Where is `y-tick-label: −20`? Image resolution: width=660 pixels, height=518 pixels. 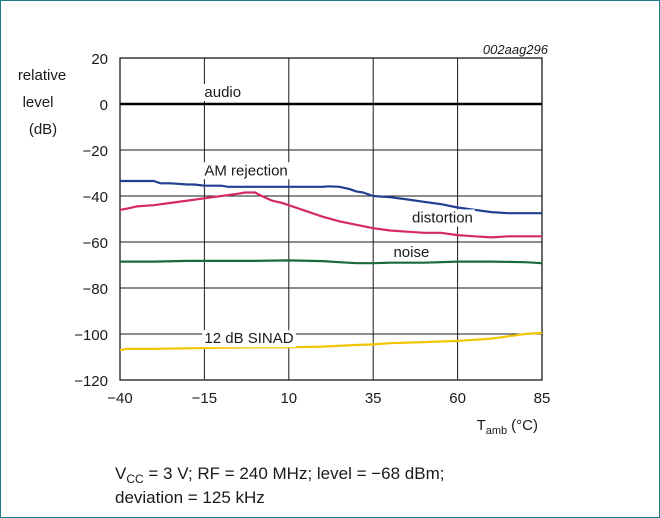
y-tick-label: −20 is located at coordinates (95, 151).